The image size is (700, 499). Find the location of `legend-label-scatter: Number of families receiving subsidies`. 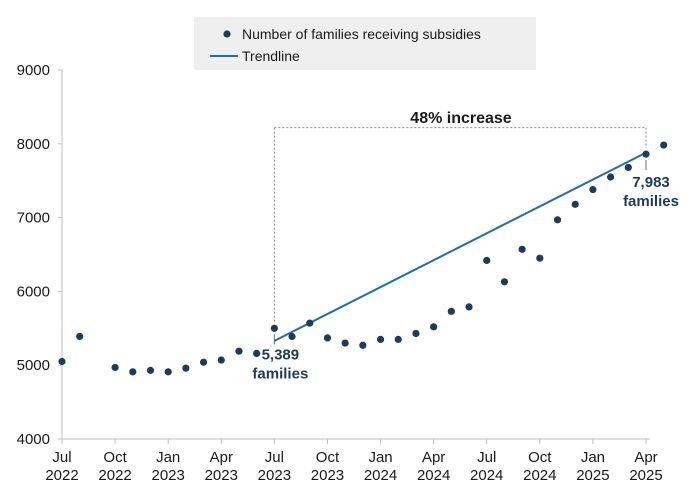

legend-label-scatter: Number of families receiving subsidies is located at coordinates (361, 34).